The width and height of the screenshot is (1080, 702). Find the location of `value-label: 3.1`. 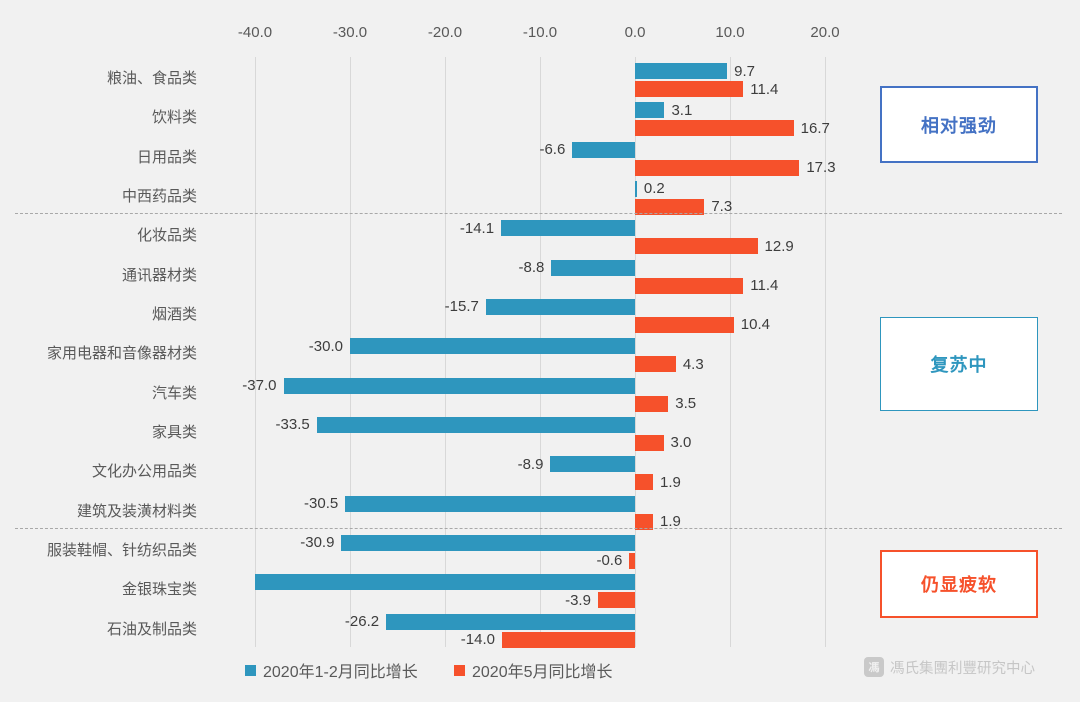

value-label: 3.1 is located at coordinates (682, 110).